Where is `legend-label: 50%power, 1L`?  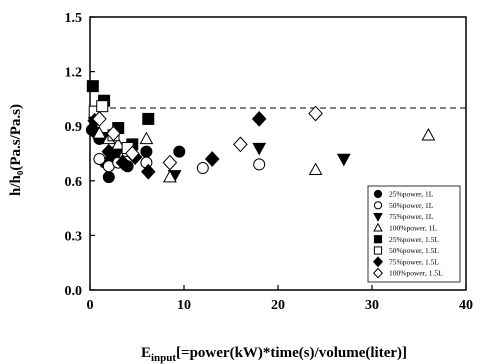 legend-label: 50%power, 1L is located at coordinates (411, 205).